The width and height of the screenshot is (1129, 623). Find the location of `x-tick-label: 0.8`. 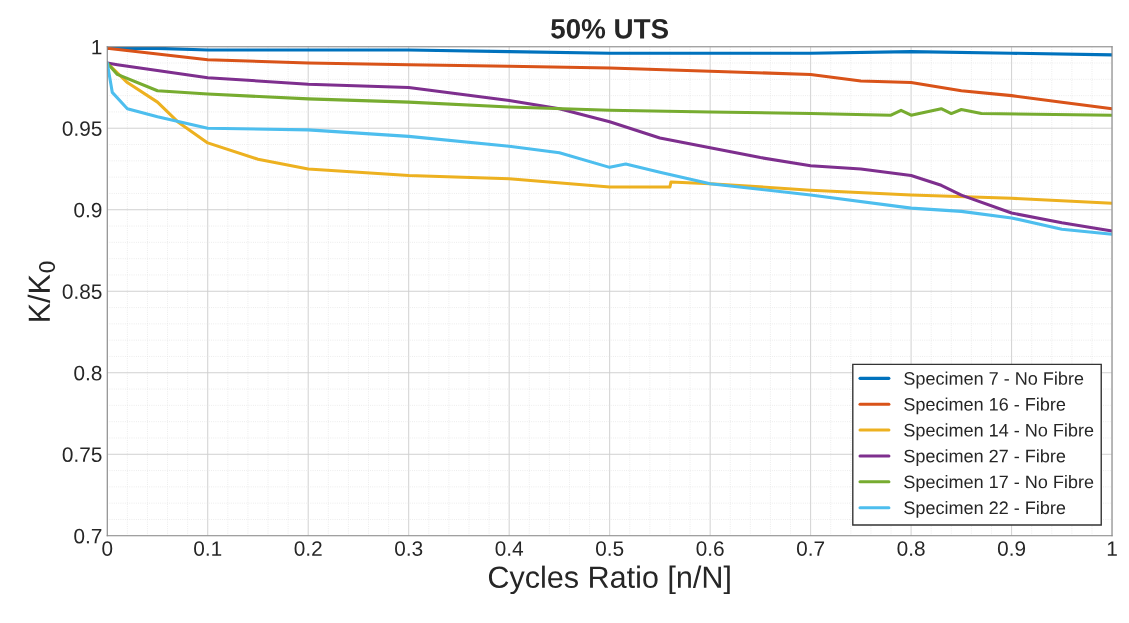

x-tick-label: 0.8 is located at coordinates (911, 548).